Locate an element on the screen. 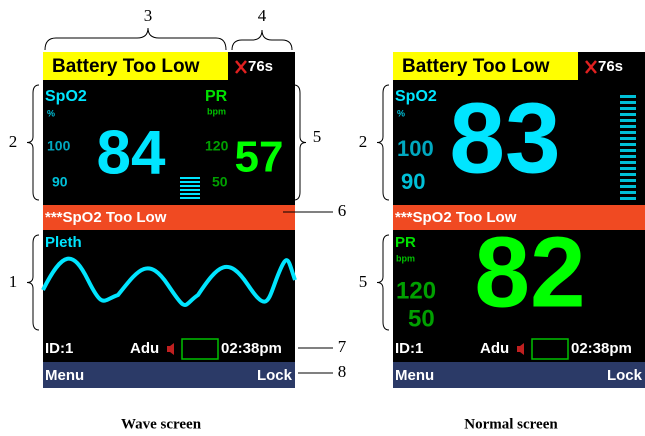 The height and width of the screenshot is (436, 645). callout-number: 7 is located at coordinates (342, 346).